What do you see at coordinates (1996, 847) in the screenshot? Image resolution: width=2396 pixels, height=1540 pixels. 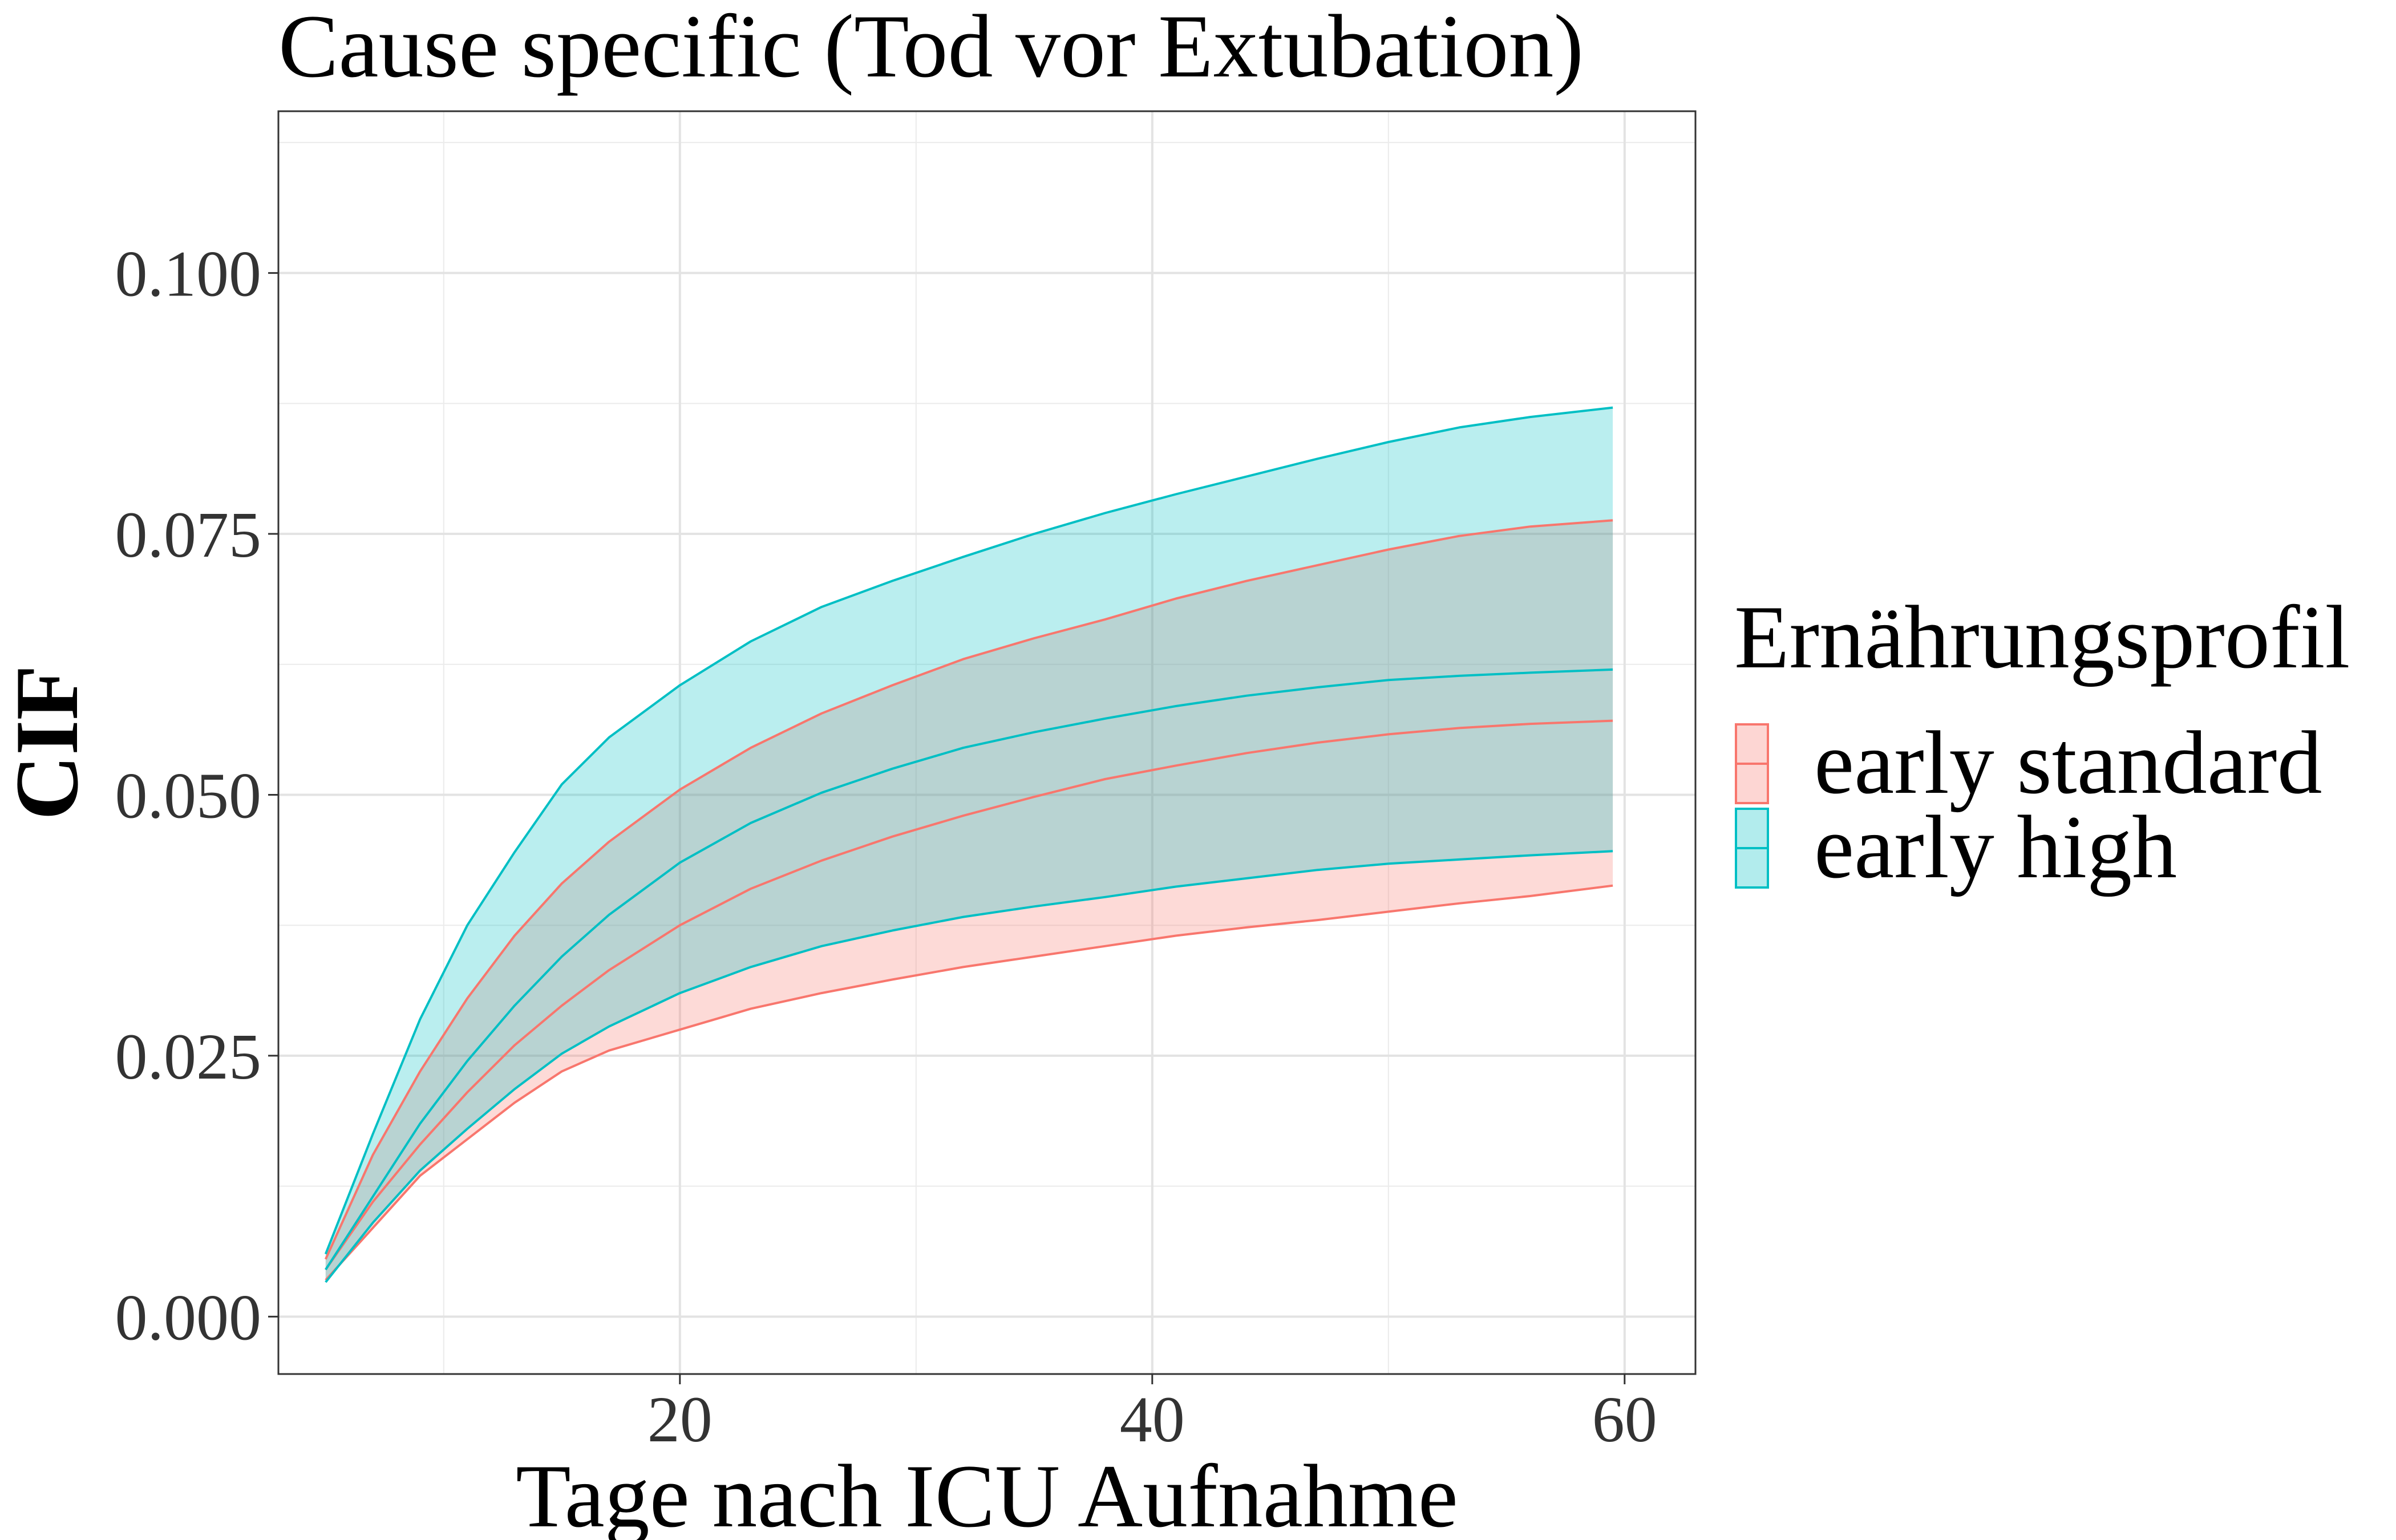 I see `early-high-legend-label: early high` at bounding box center [1996, 847].